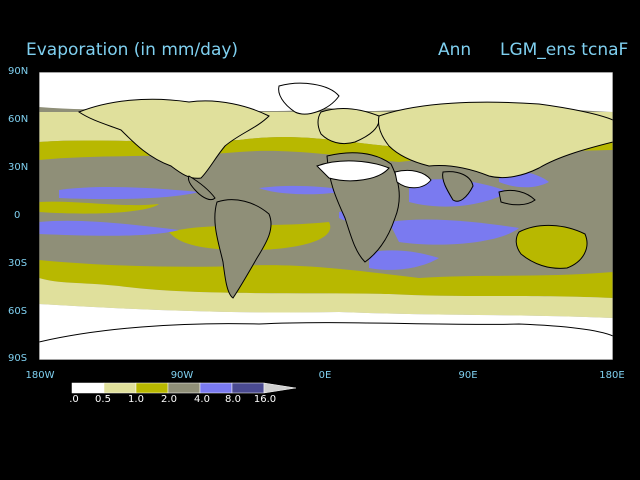 The image size is (640, 480). Describe the element at coordinates (18, 311) in the screenshot. I see `lat-label-60s: 60S` at that location.